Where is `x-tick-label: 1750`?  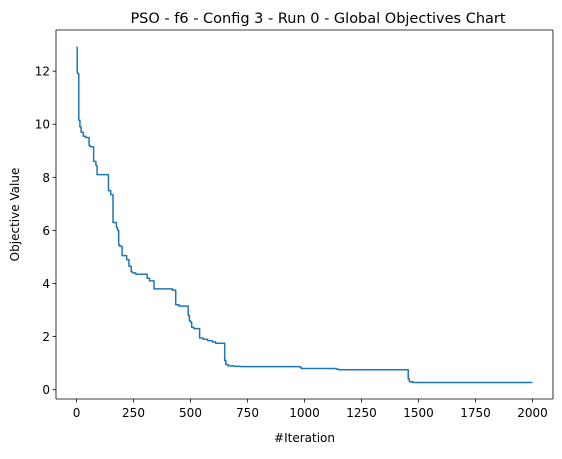 x-tick-label: 1750 is located at coordinates (475, 413).